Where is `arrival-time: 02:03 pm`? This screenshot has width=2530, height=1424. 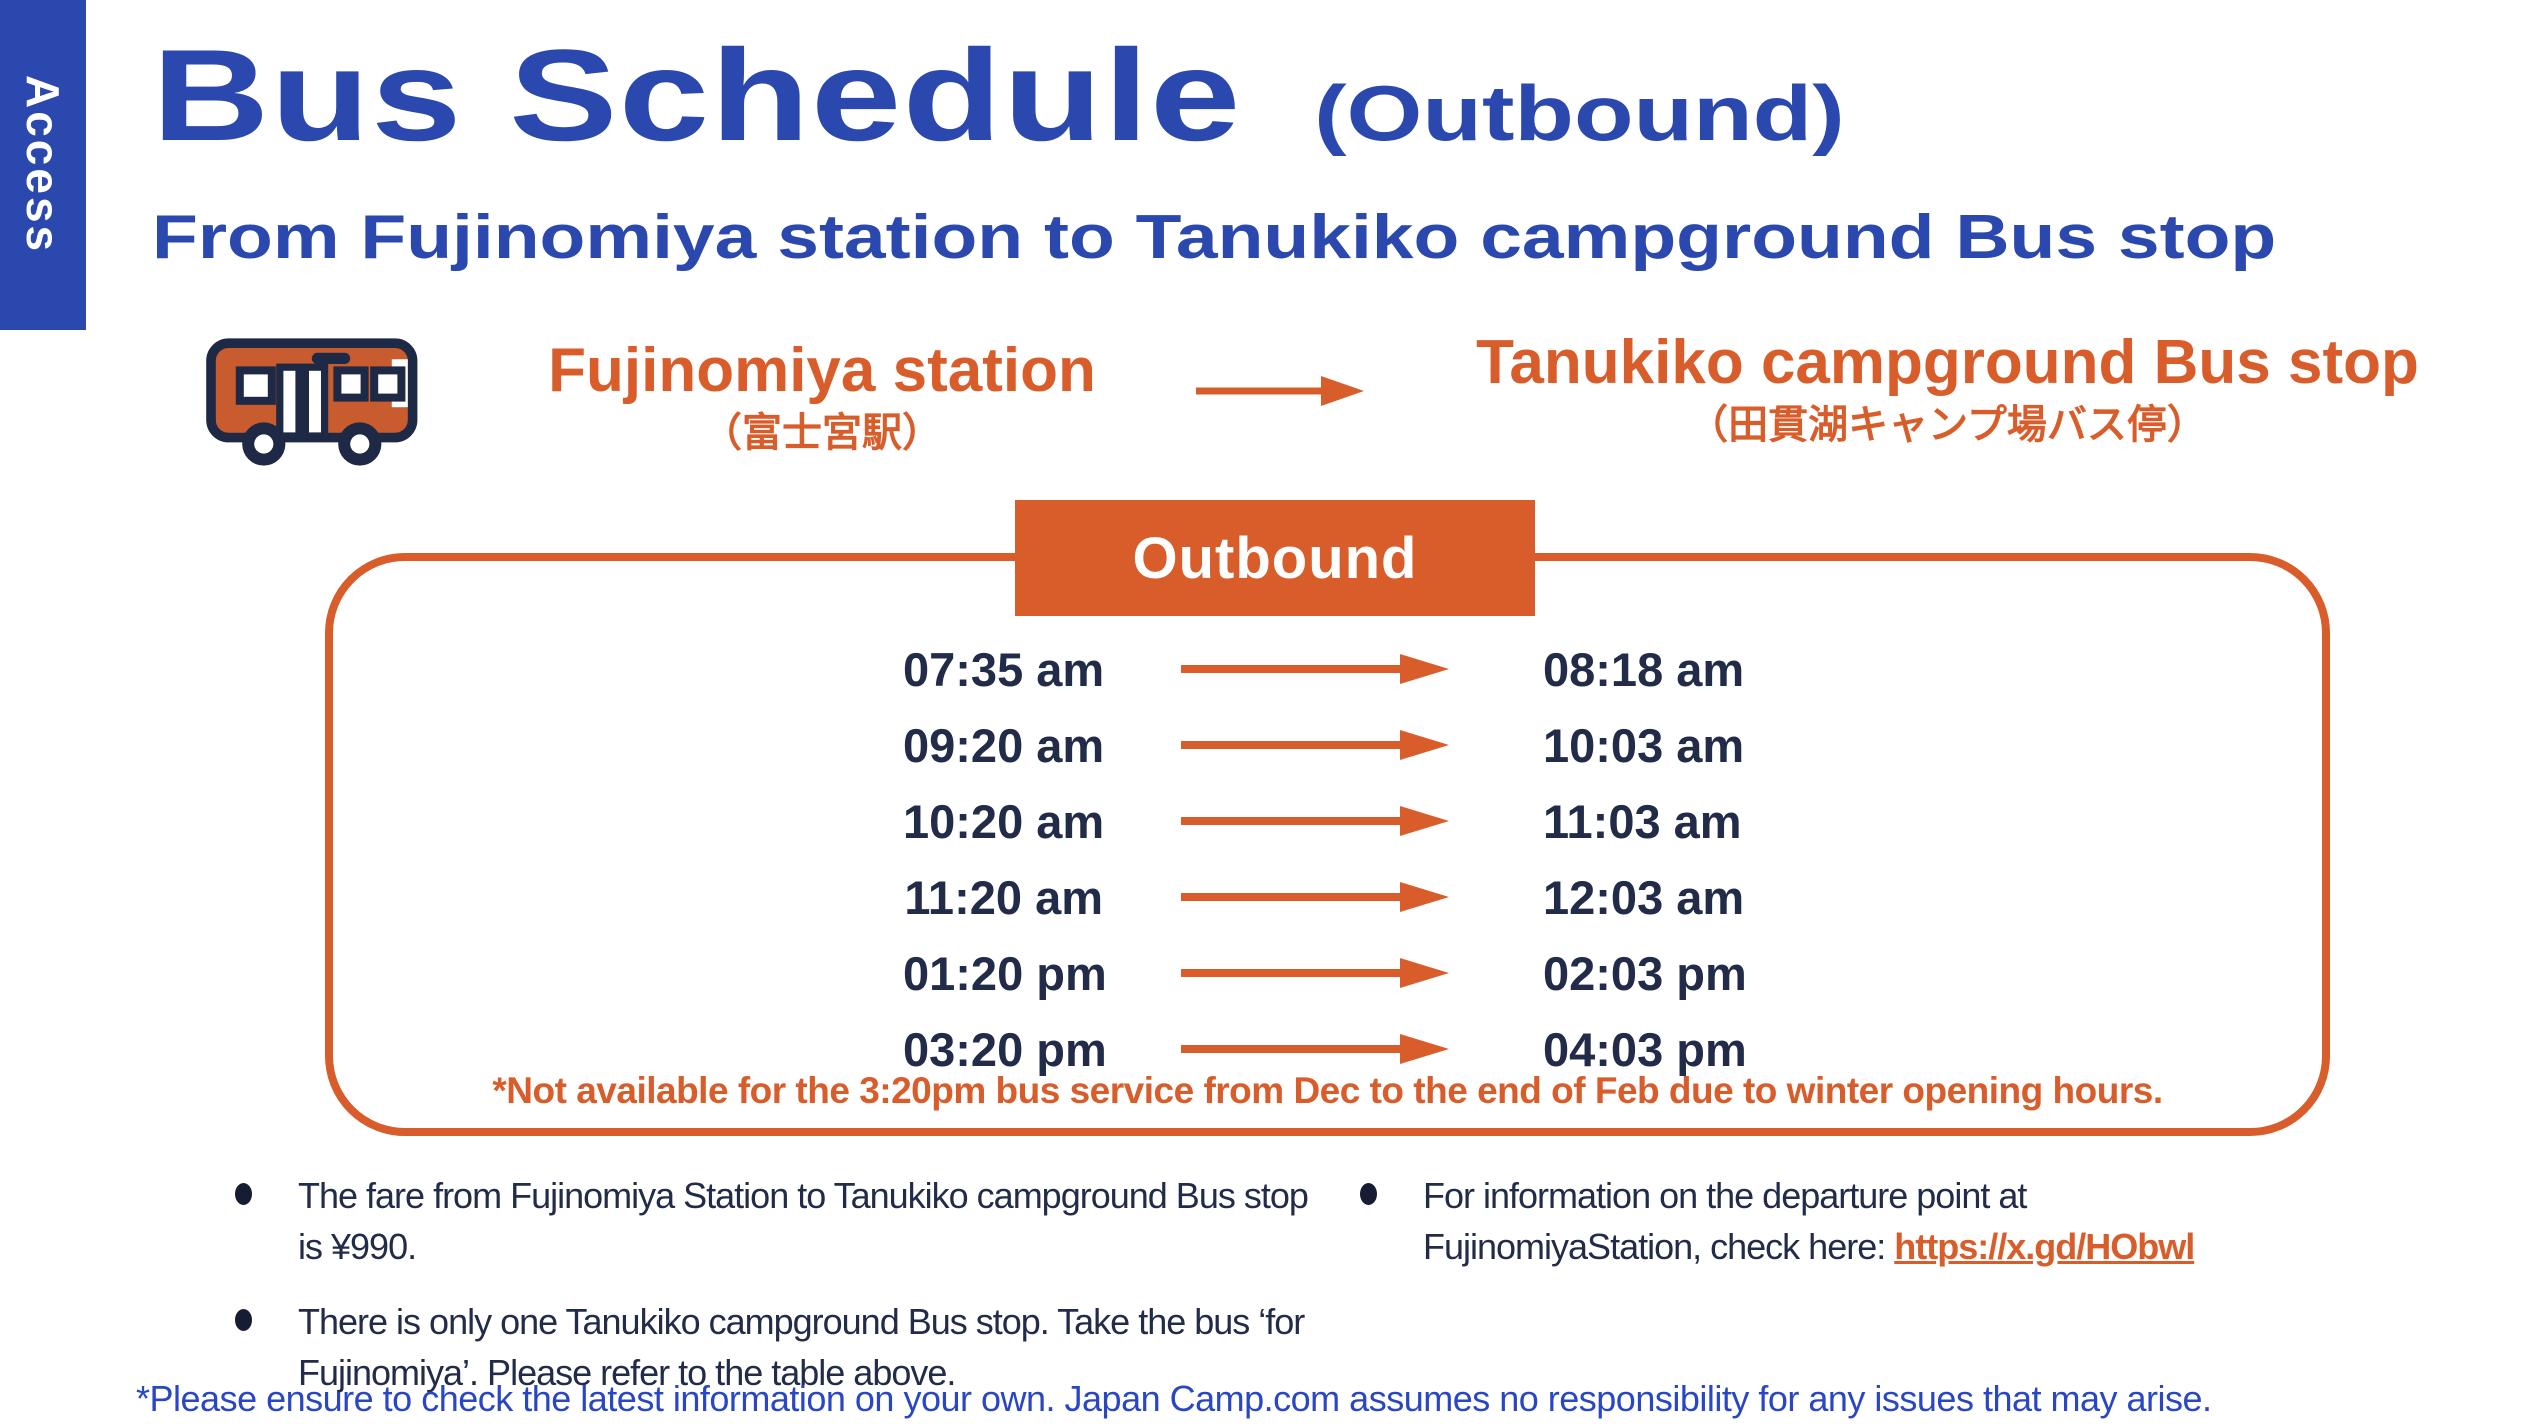 arrival-time: 02:03 pm is located at coordinates (1645, 973).